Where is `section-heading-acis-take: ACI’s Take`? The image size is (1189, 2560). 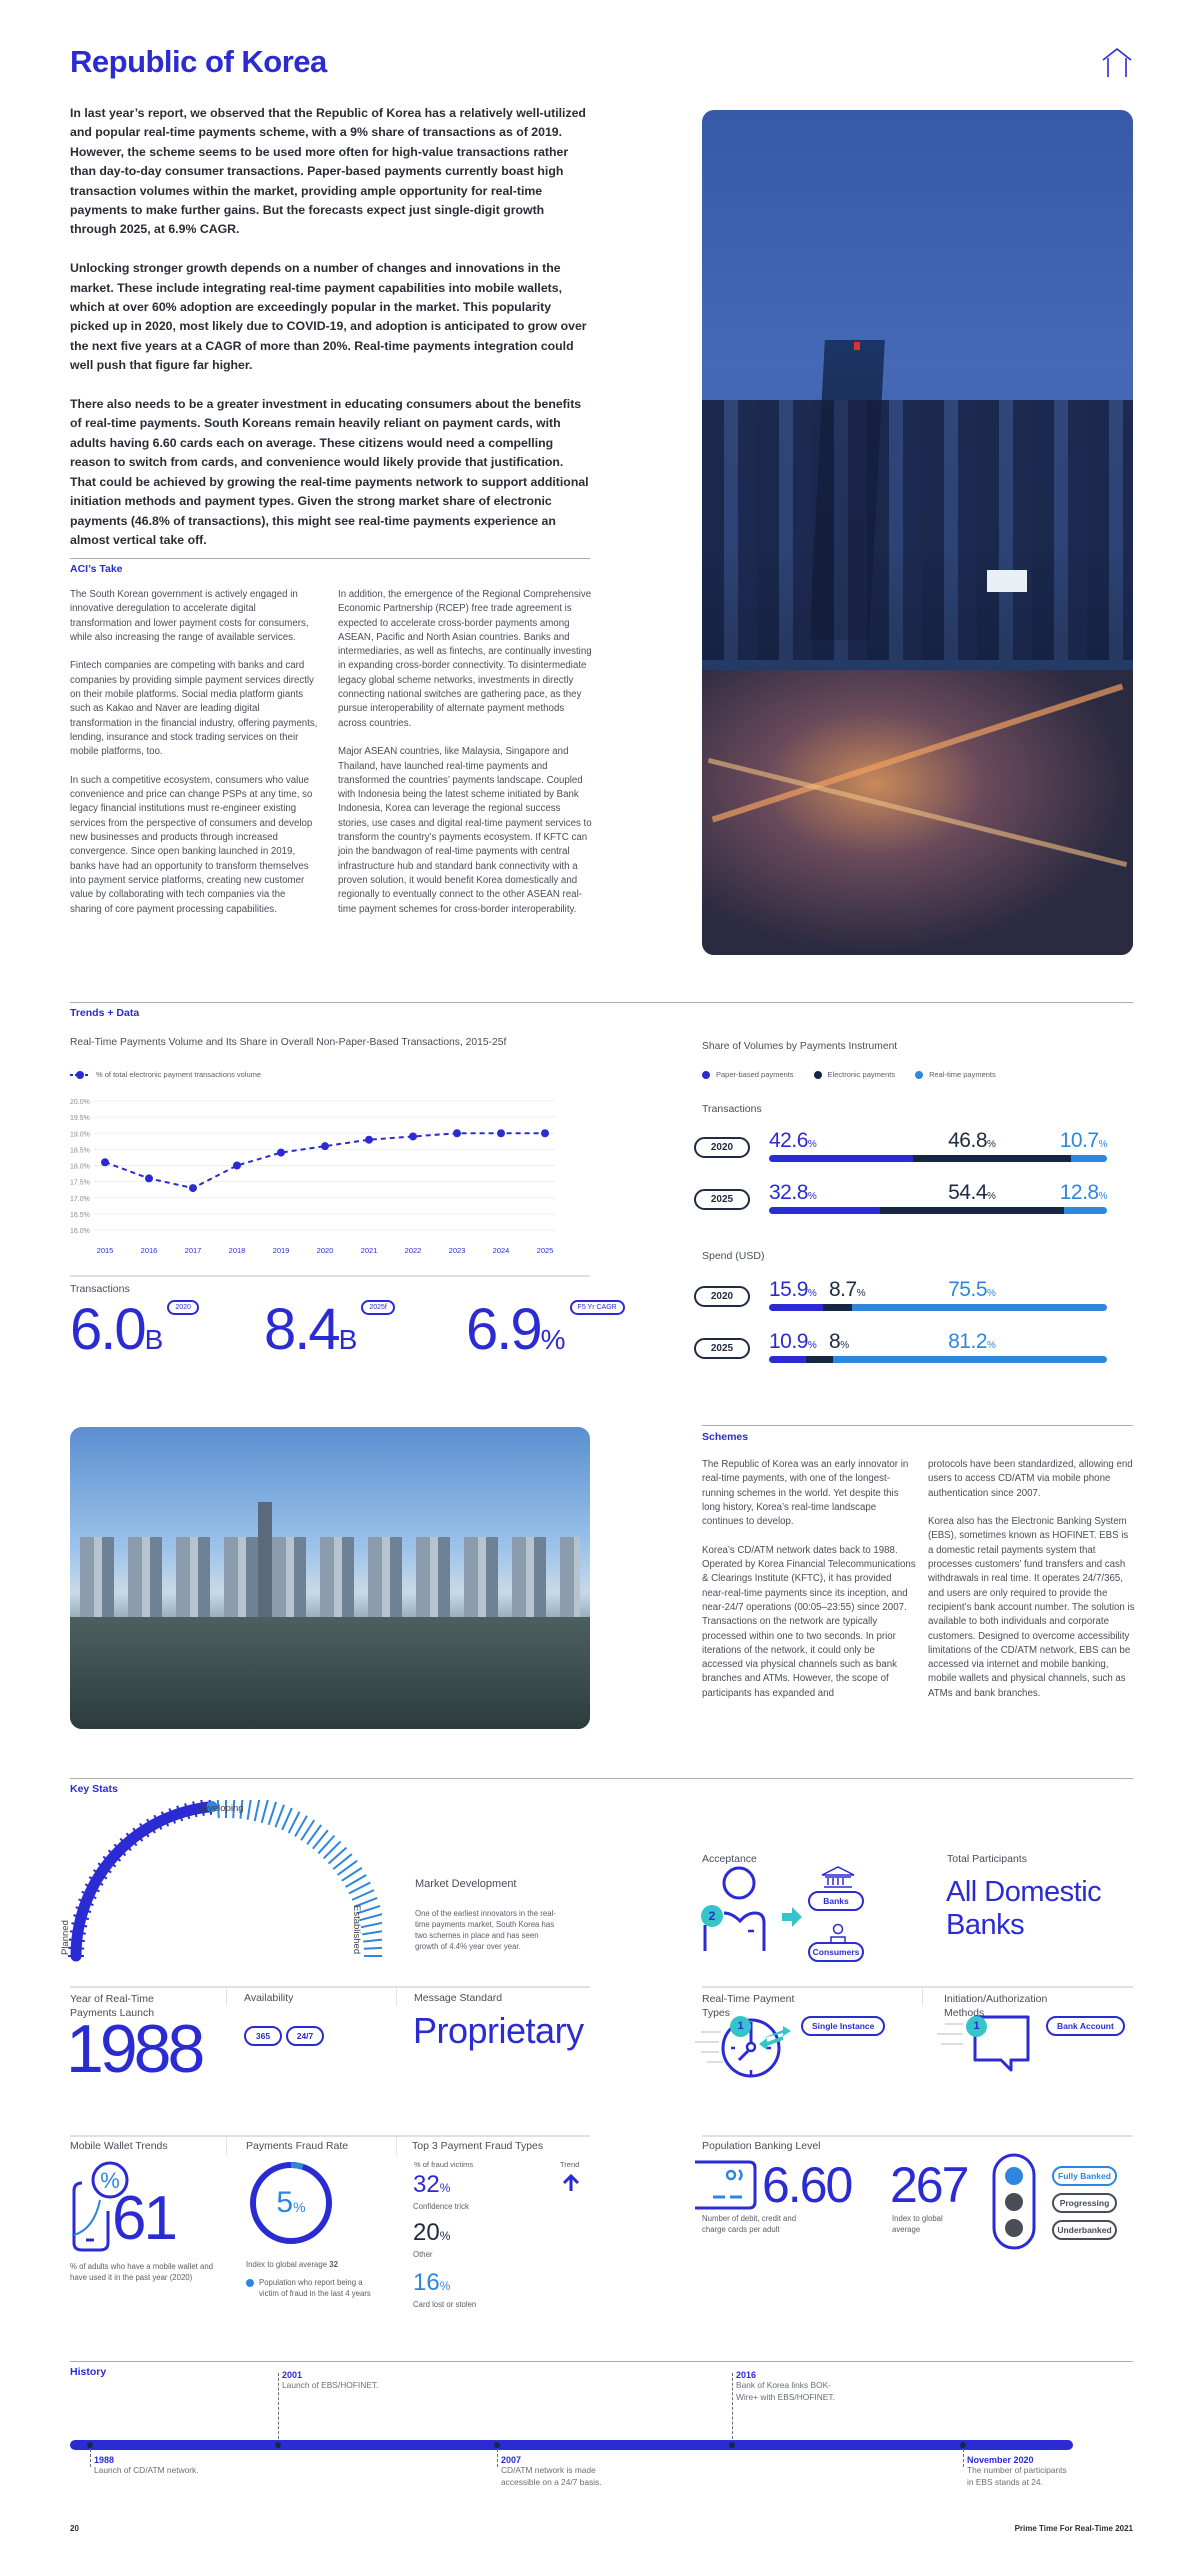
section-heading-acis-take: ACI’s Take is located at coordinates (96, 569).